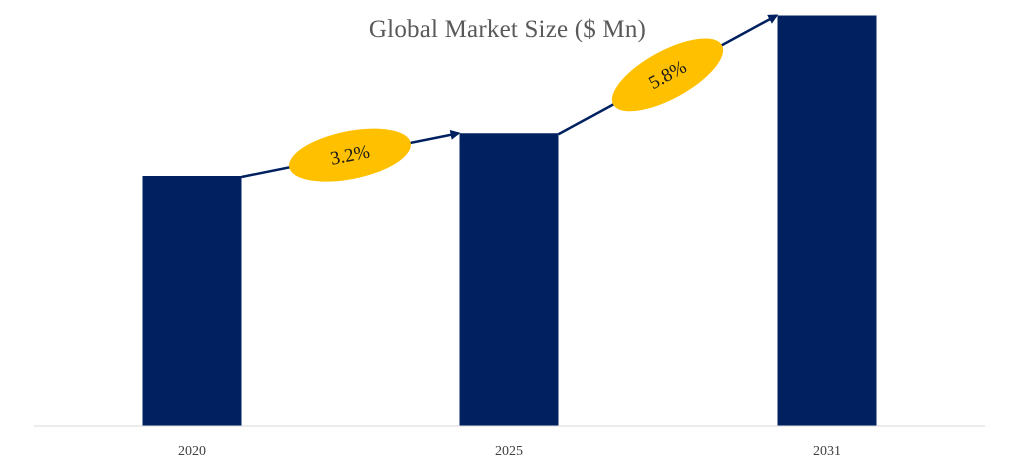 The image size is (1015, 461). I want to click on growth-badge: 5.8%, so click(667, 75).